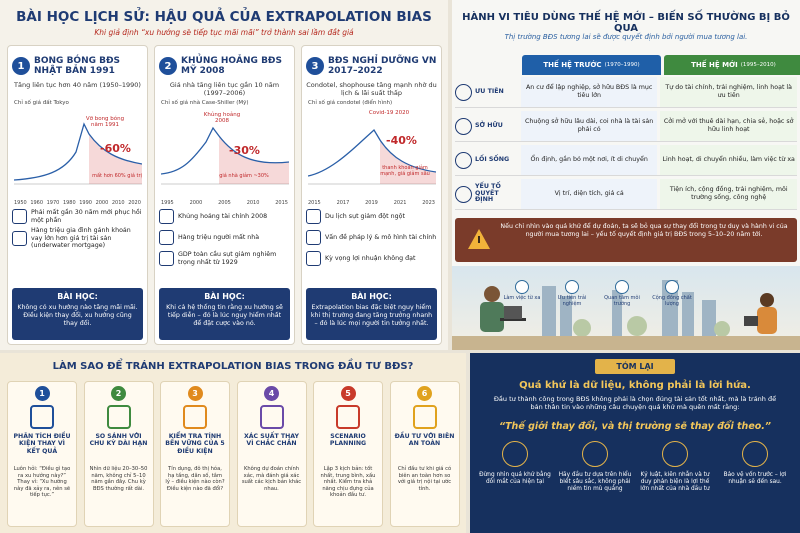 This screenshot has height=533, width=800. What do you see at coordinates (672, 293) in the screenshot?
I see `trend: Cộng đồng chất lượng` at bounding box center [672, 293].